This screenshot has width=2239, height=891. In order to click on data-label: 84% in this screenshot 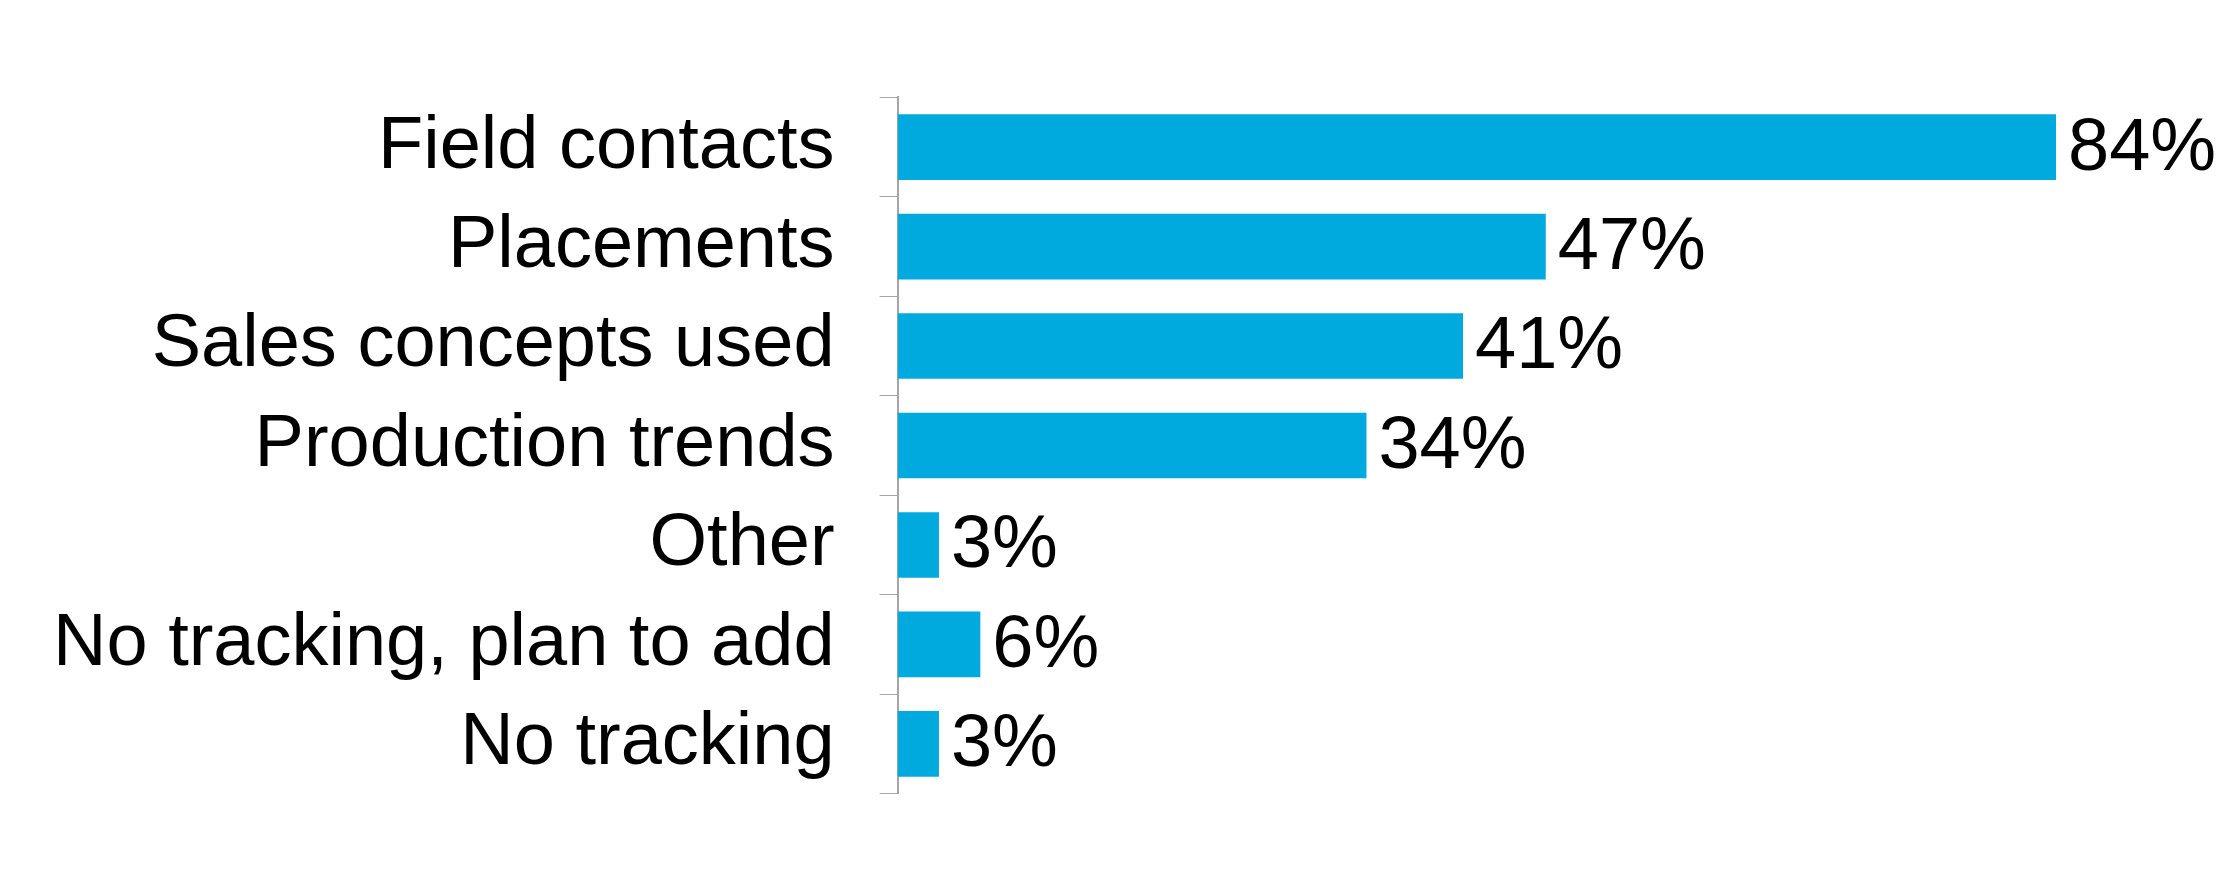, I will do `click(2142, 144)`.